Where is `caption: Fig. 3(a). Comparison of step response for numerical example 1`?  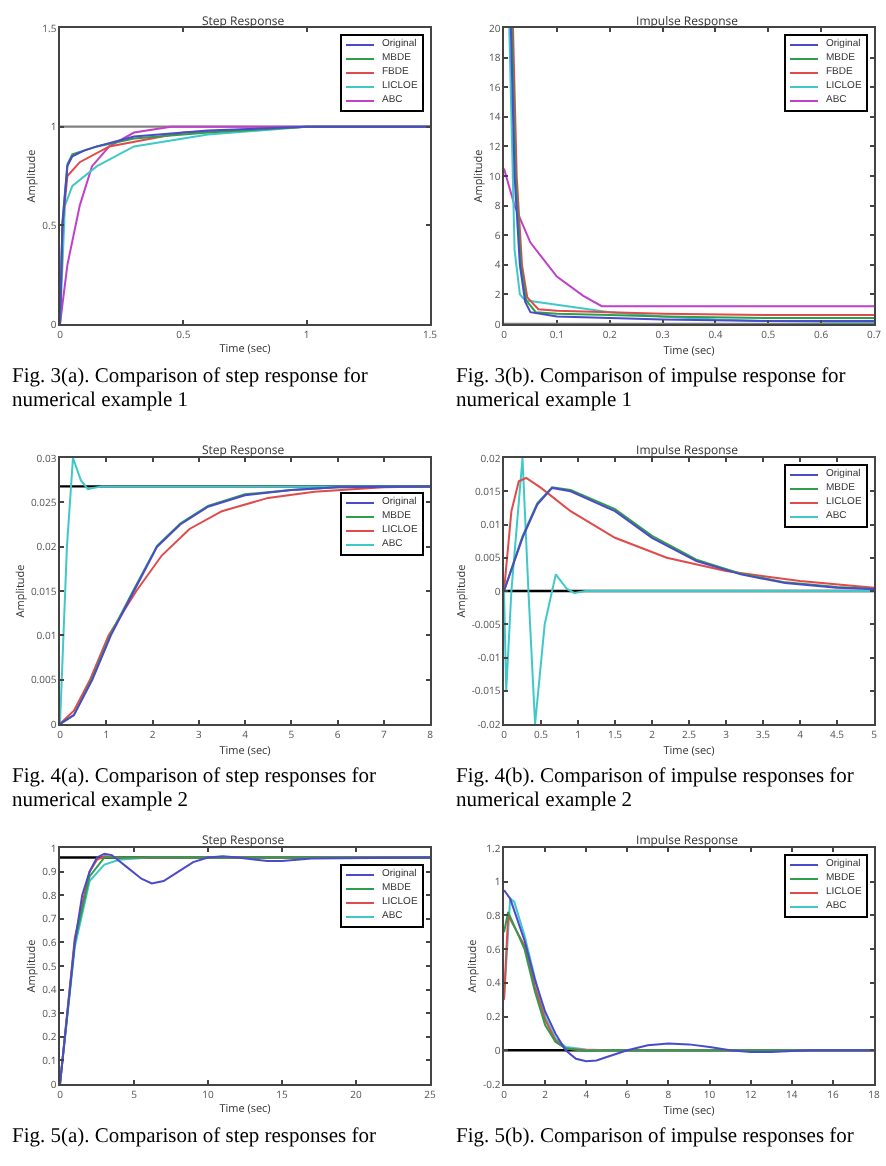 caption: Fig. 3(a). Comparison of step response for numerical example 1 is located at coordinates (191, 390).